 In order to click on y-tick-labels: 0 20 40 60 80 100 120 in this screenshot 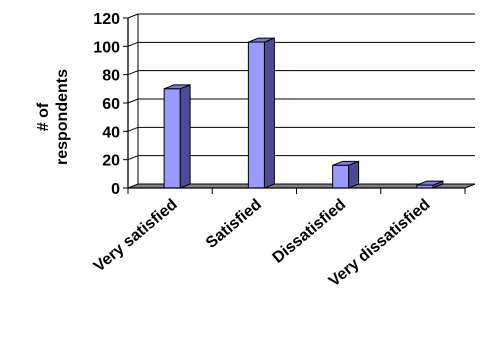, I will do `click(106, 104)`.